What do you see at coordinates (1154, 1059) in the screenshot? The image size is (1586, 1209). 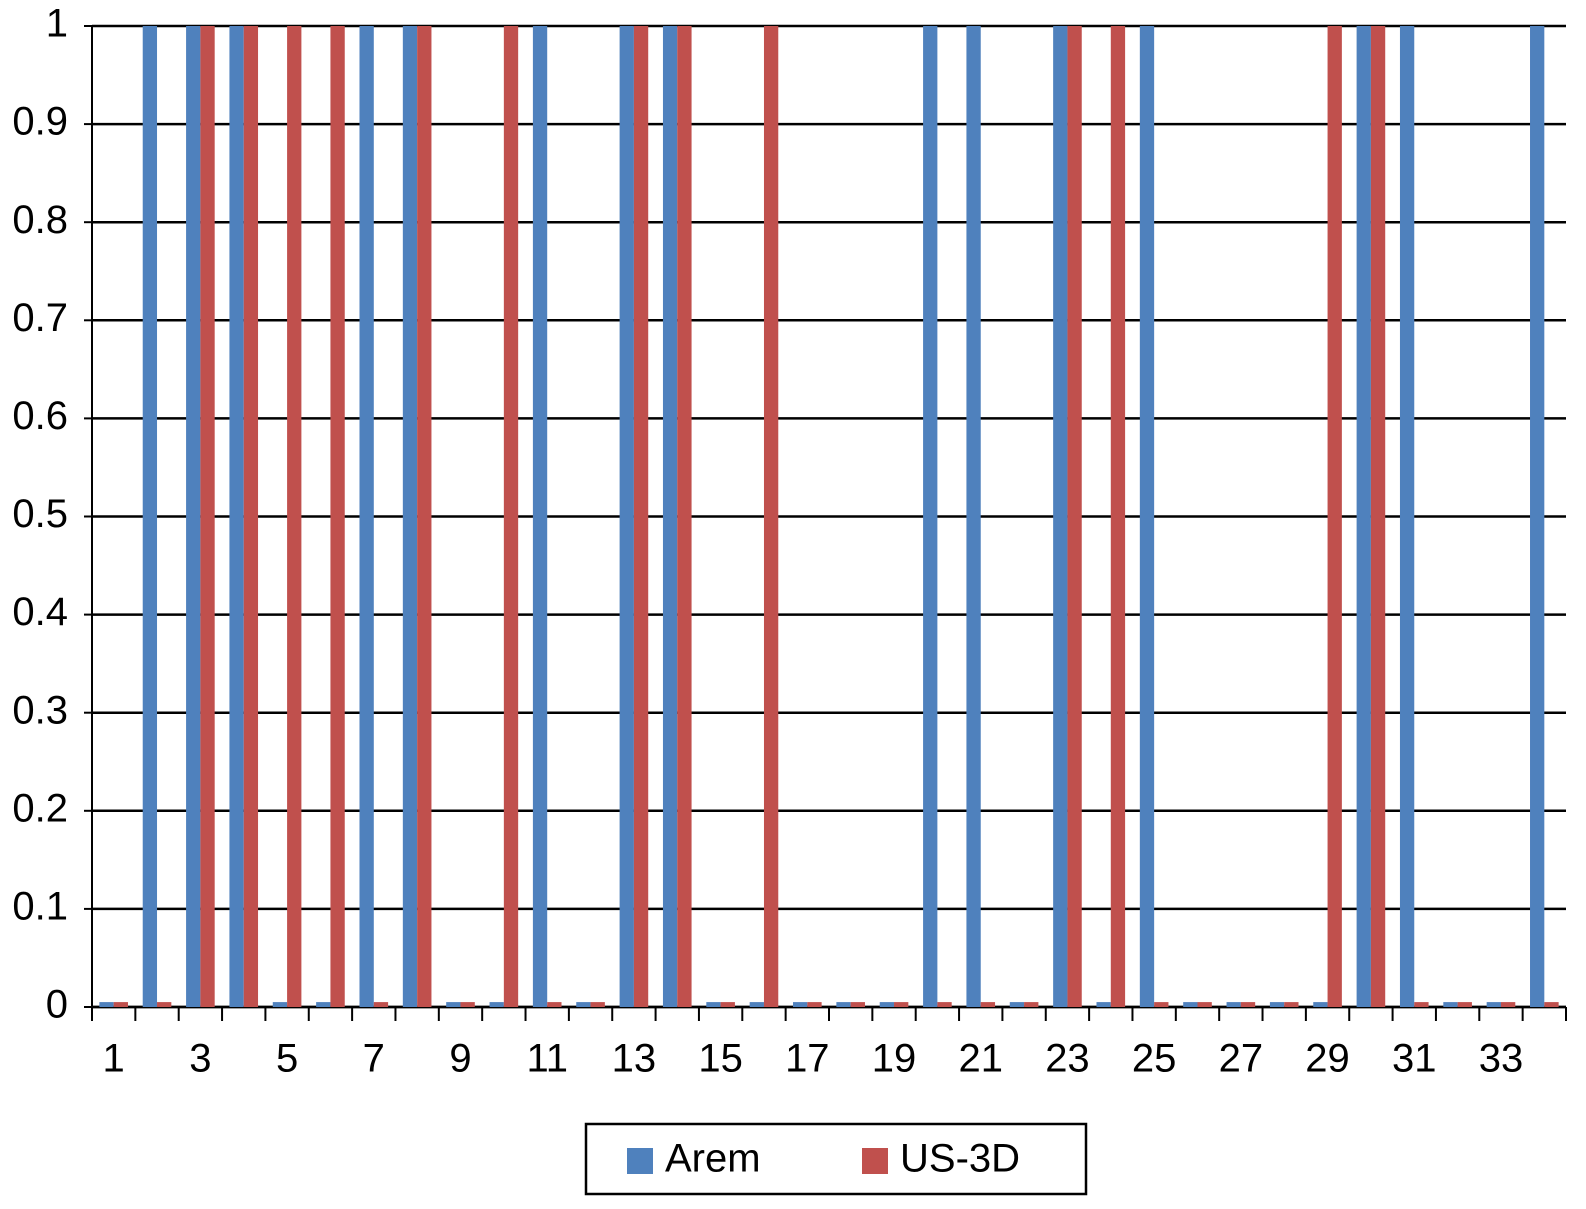 I see `x-tick-label: 25` at bounding box center [1154, 1059].